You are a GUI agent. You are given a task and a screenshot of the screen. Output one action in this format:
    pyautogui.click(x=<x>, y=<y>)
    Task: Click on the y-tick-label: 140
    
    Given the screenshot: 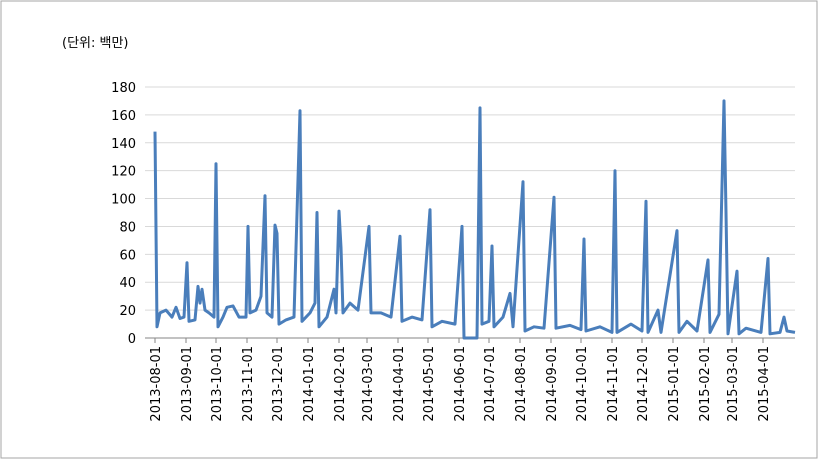 What is the action you would take?
    pyautogui.click(x=123, y=144)
    